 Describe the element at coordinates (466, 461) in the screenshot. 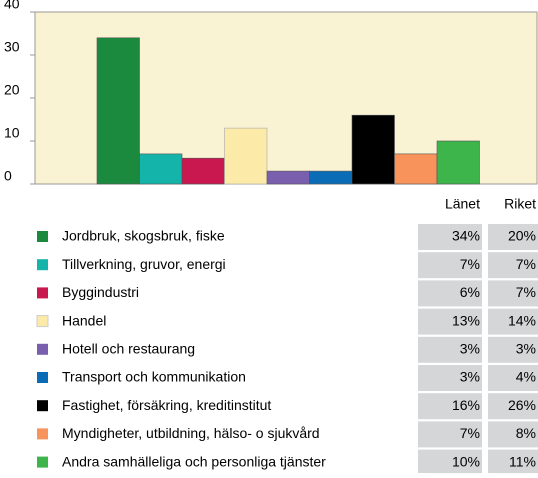

I see `value-label: 10%` at that location.